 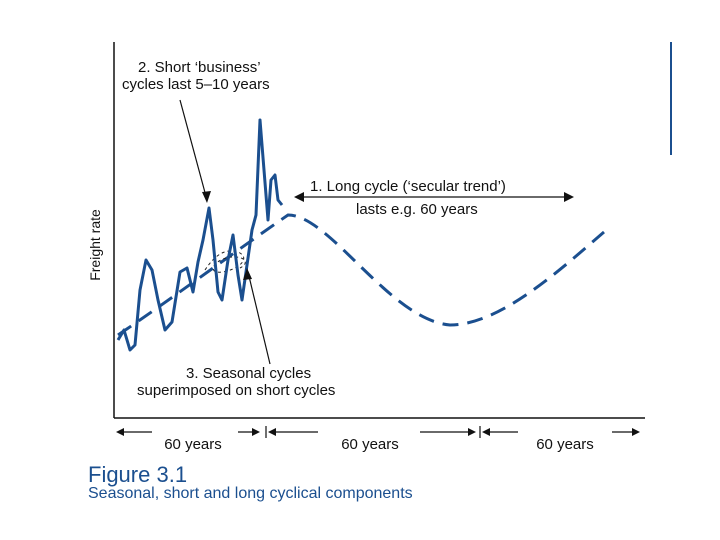 I want to click on short-cycles-pointer, so click(x=193, y=150).